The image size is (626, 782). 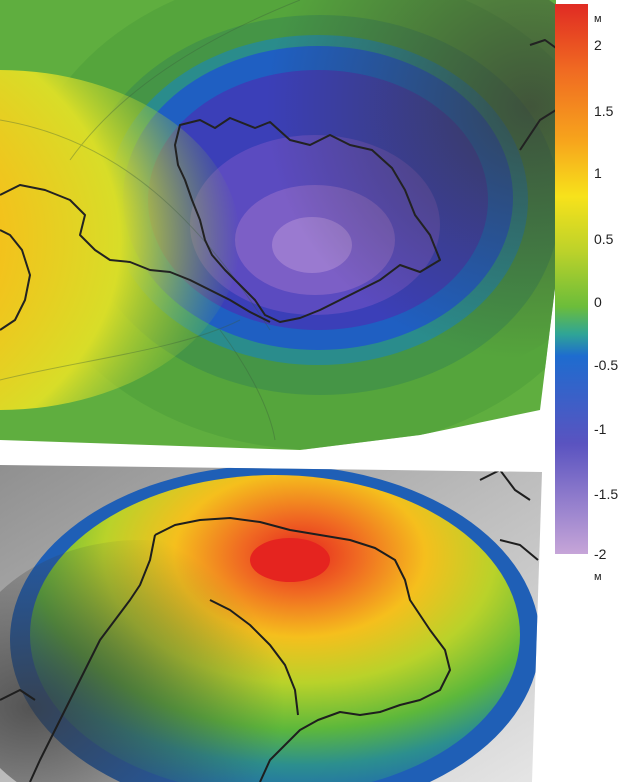 I want to click on colorbar-tick-label: 1, so click(x=598, y=173).